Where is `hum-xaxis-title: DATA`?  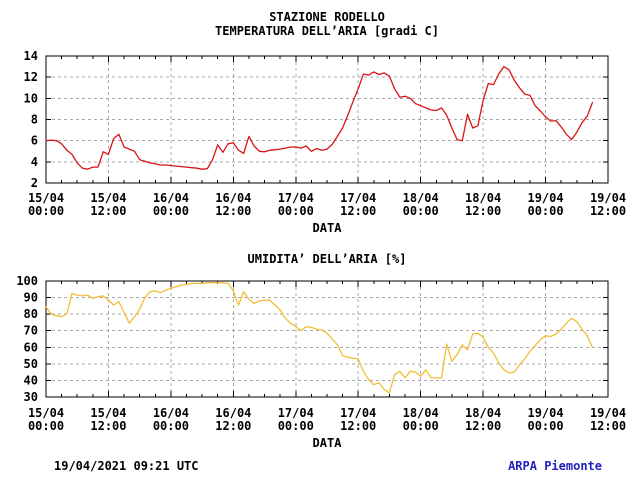
hum-xaxis-title: DATA is located at coordinates (327, 443).